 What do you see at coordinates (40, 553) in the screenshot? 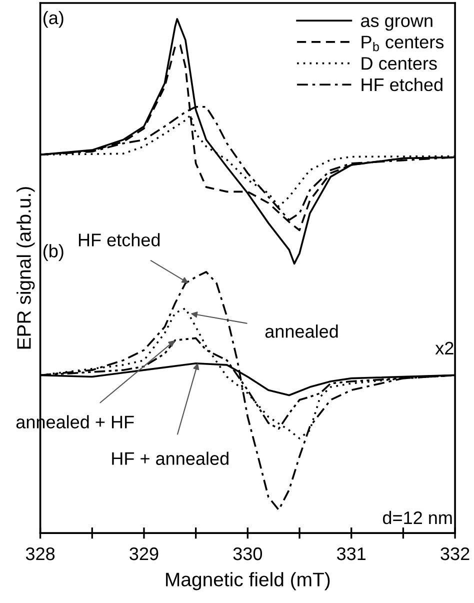
I see `x-tick-label: 328` at bounding box center [40, 553].